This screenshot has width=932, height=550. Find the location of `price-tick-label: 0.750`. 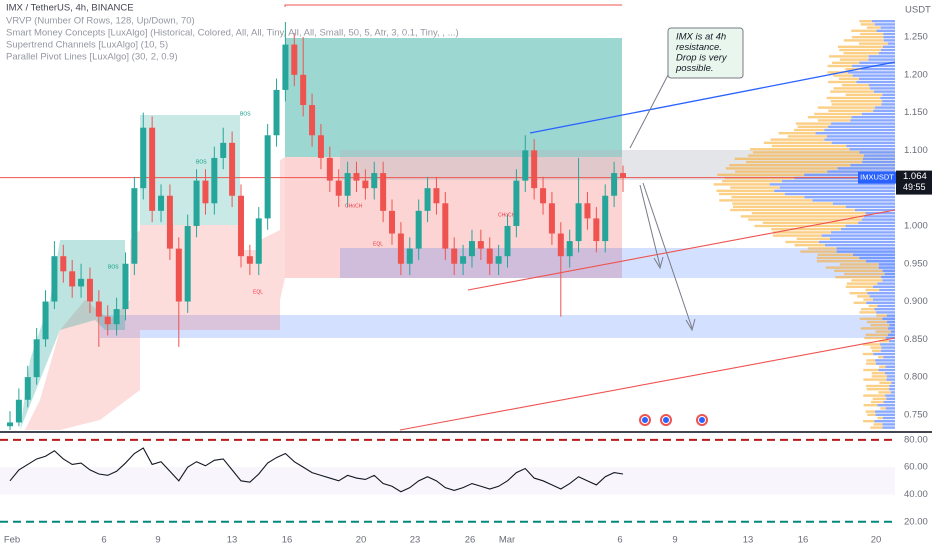

price-tick-label: 0.750 is located at coordinates (916, 414).